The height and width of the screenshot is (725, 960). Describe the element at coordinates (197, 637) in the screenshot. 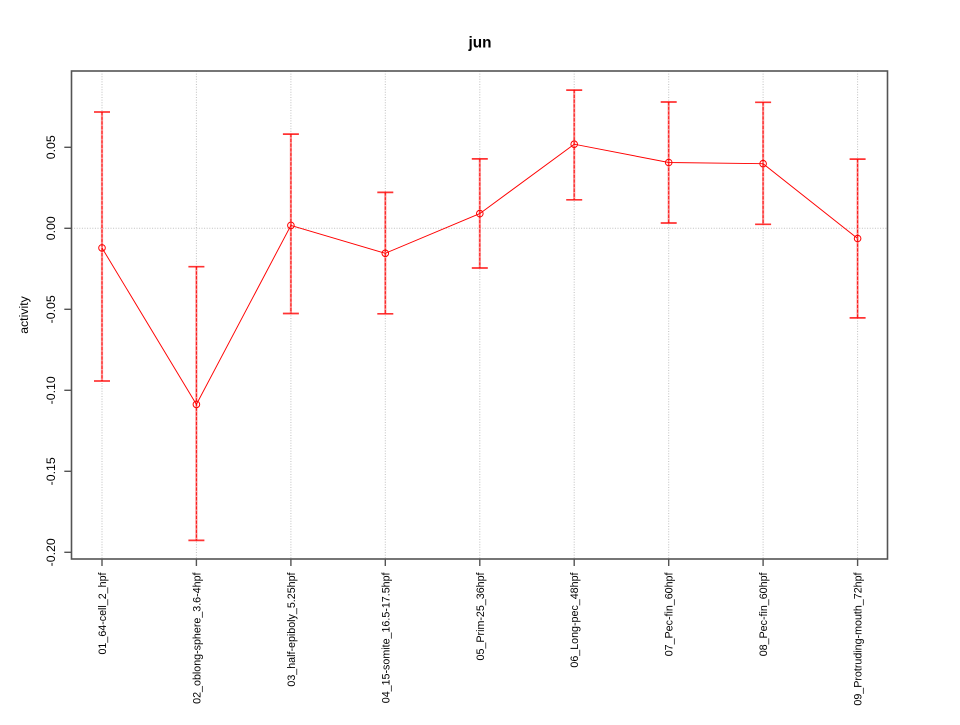

I see `svg-text: 02_oblong-sphere_3.6-4hpf` at that location.